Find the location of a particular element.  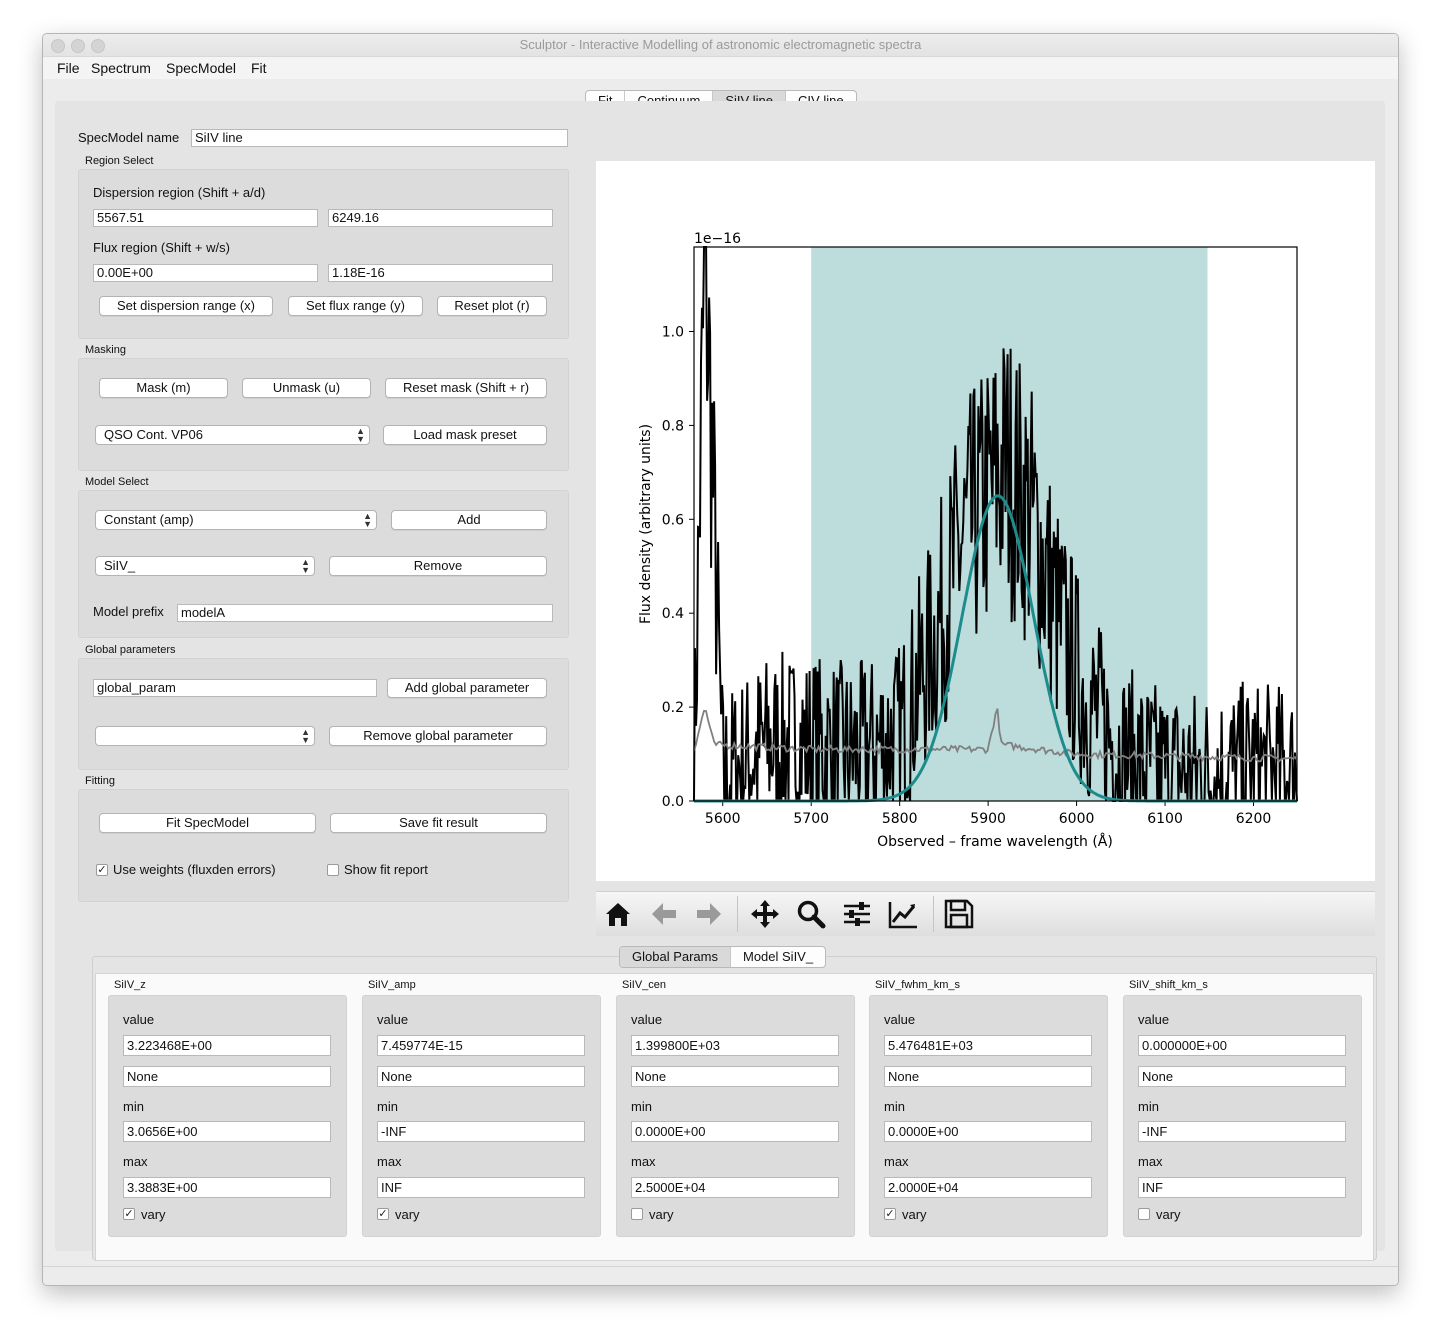

param-value-input: 7.459774E-15 is located at coordinates (481, 1045).